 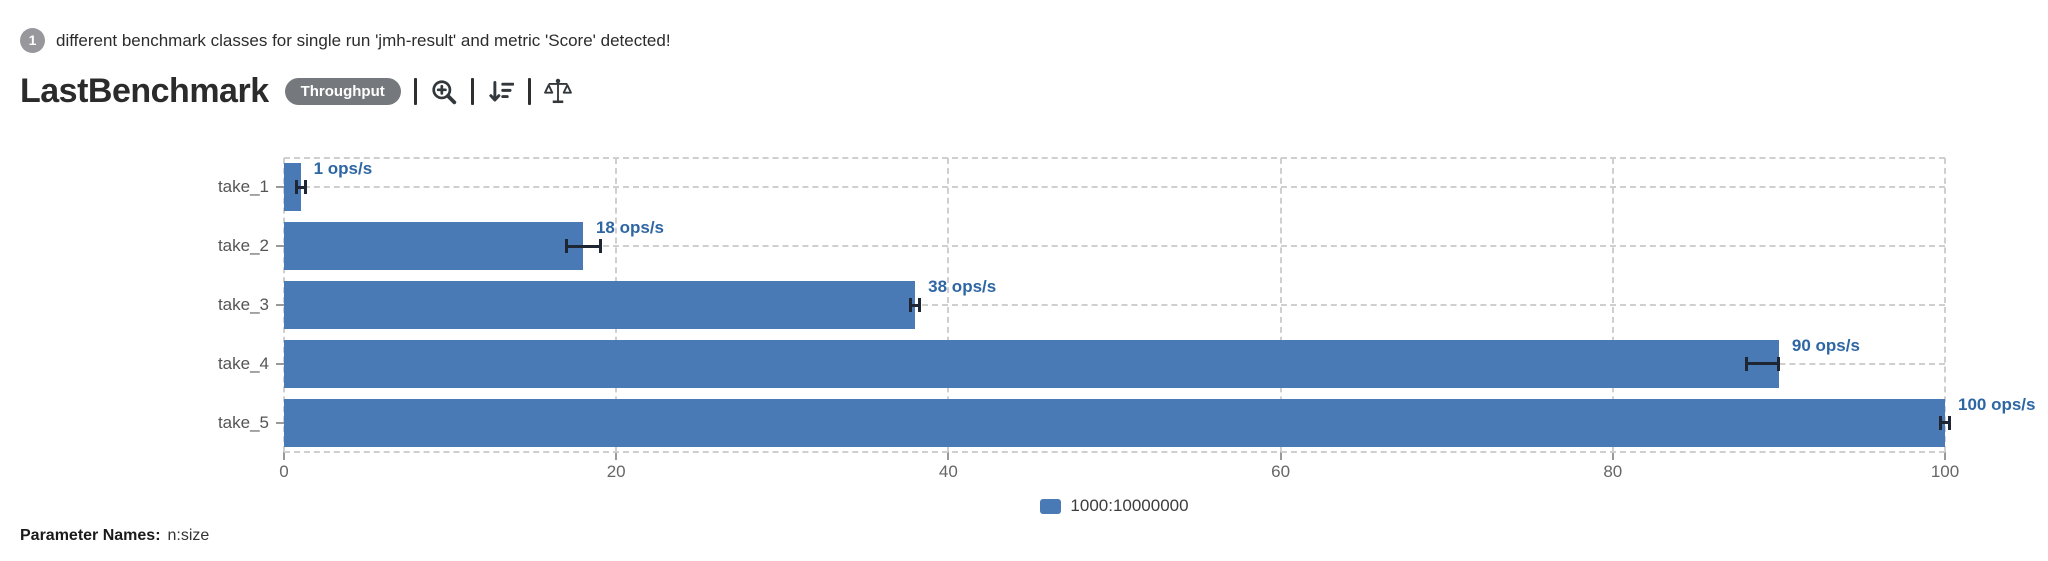 What do you see at coordinates (1945, 471) in the screenshot?
I see `x-tick-label: 100` at bounding box center [1945, 471].